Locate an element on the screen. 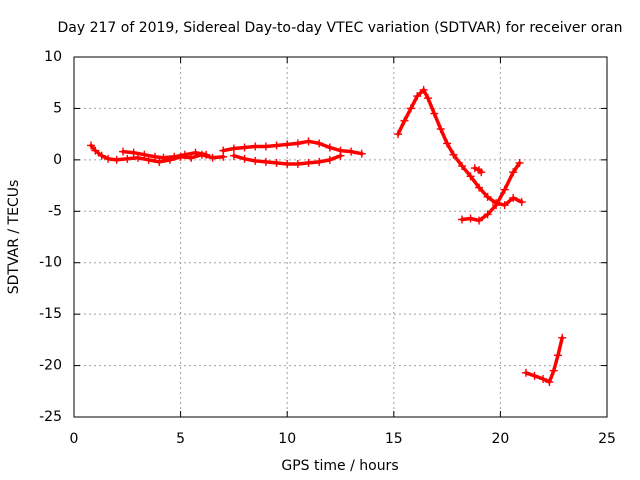 This screenshot has width=640, height=480. y-tick-label: 0 is located at coordinates (57, 160).